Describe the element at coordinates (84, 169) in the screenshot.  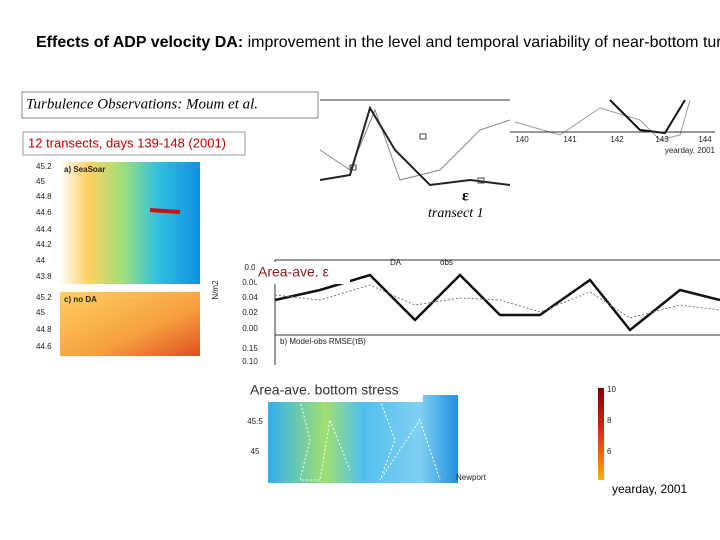
I see `panel-label: a) SeaSoar` at that location.